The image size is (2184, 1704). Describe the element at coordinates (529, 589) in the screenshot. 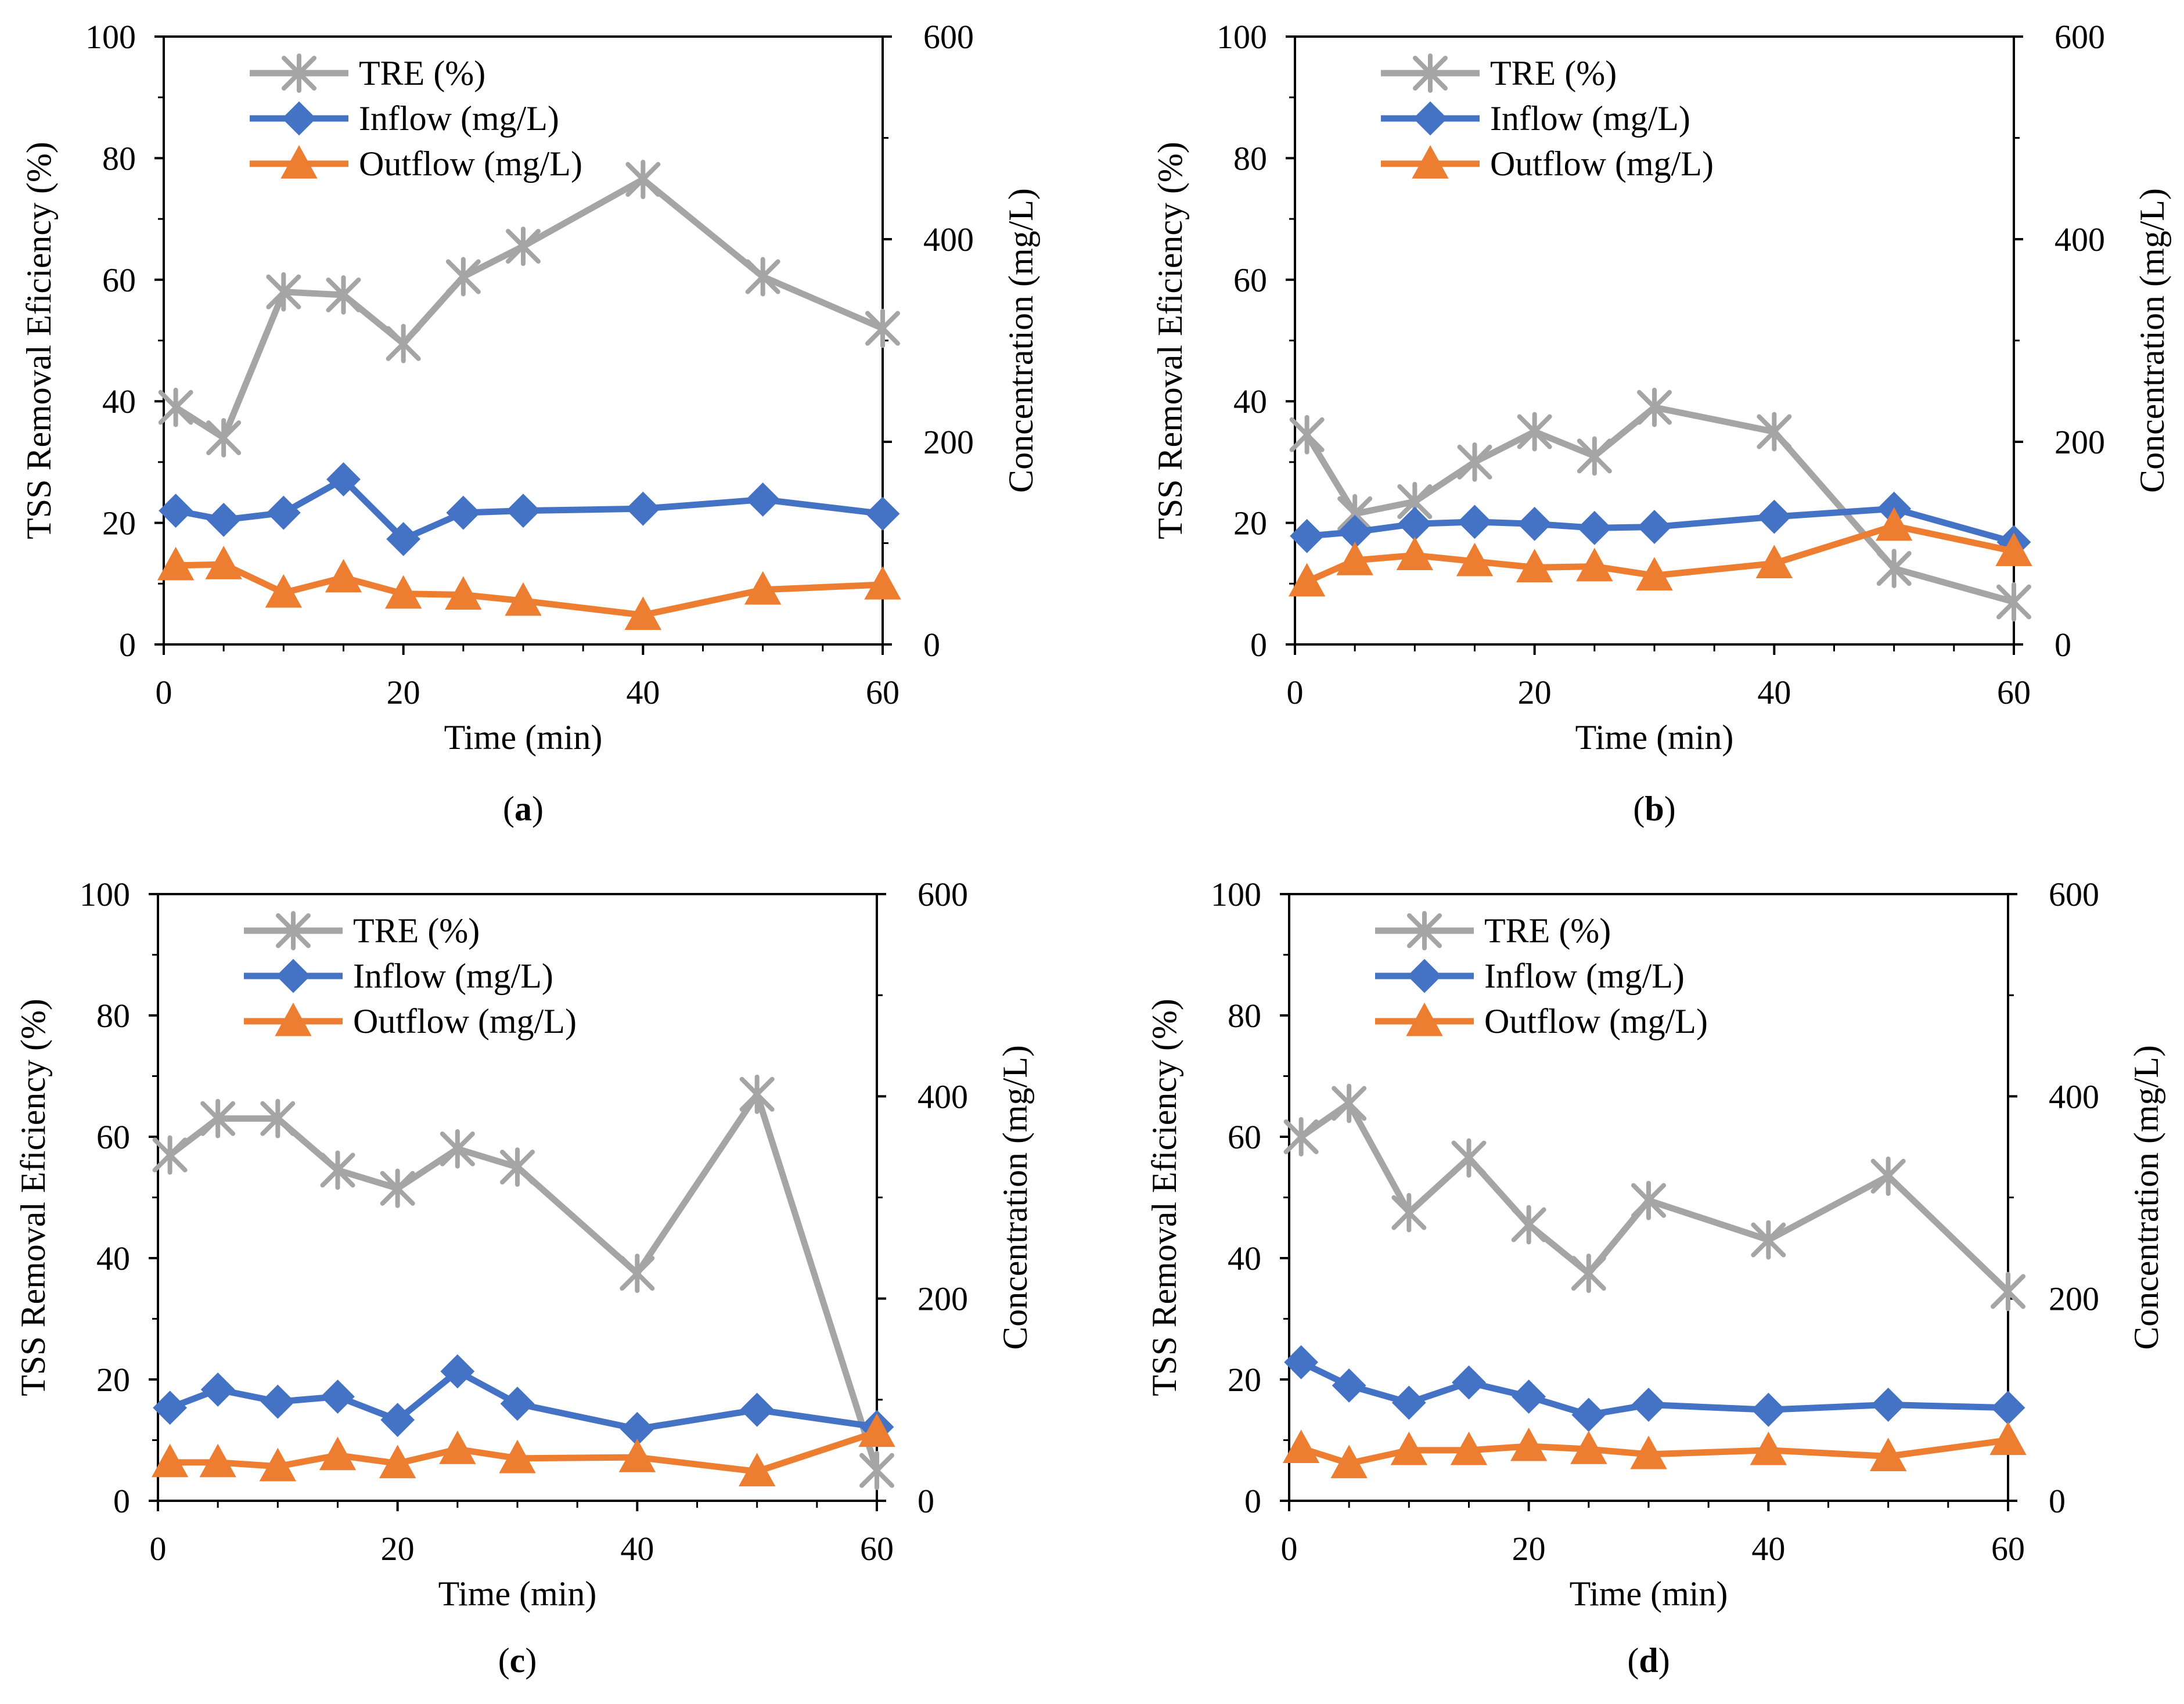

I see `series-line-outflow` at that location.